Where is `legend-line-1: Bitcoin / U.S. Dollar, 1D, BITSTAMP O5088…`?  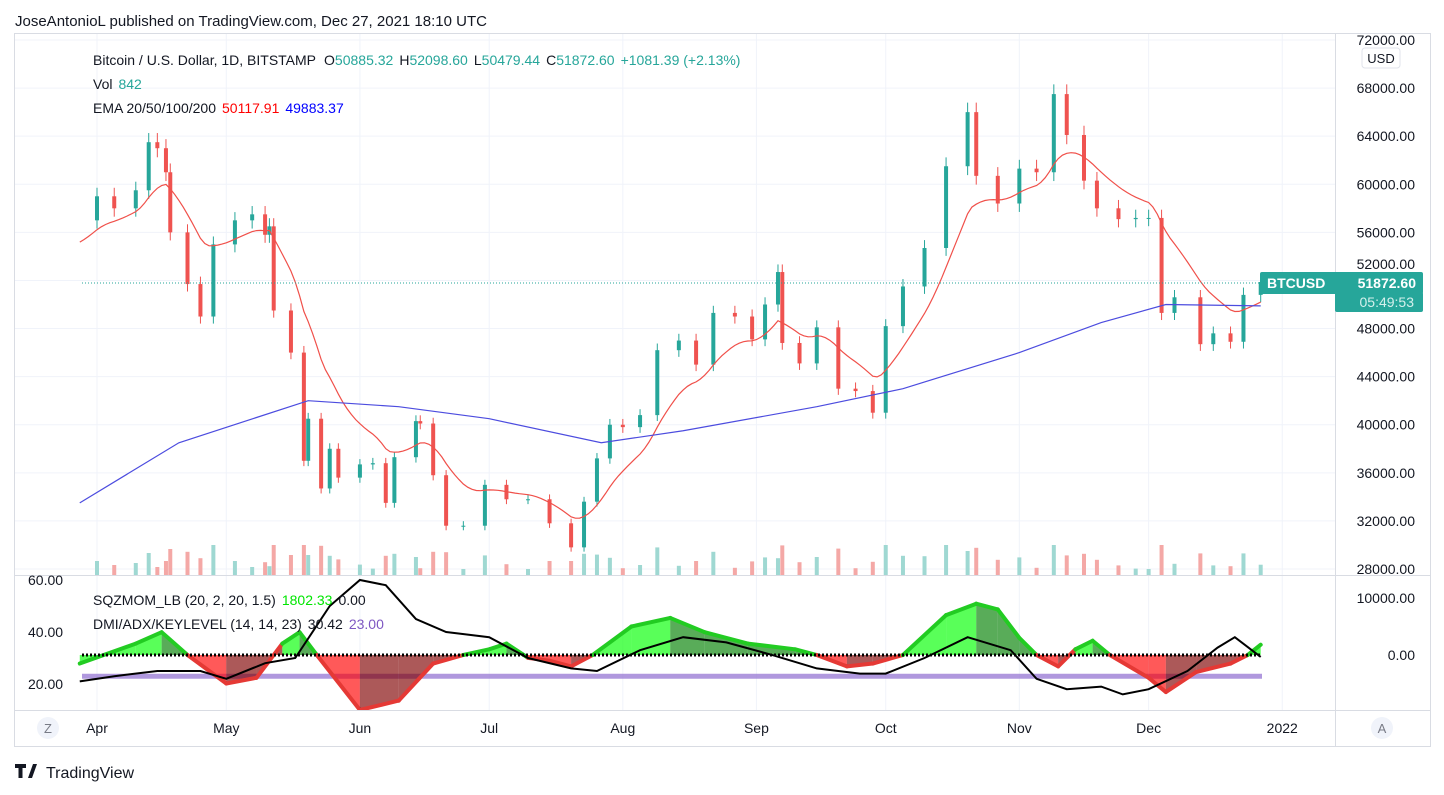
legend-line-1: Bitcoin / U.S. Dollar, 1D, BITSTAMP O5088… is located at coordinates (416, 60).